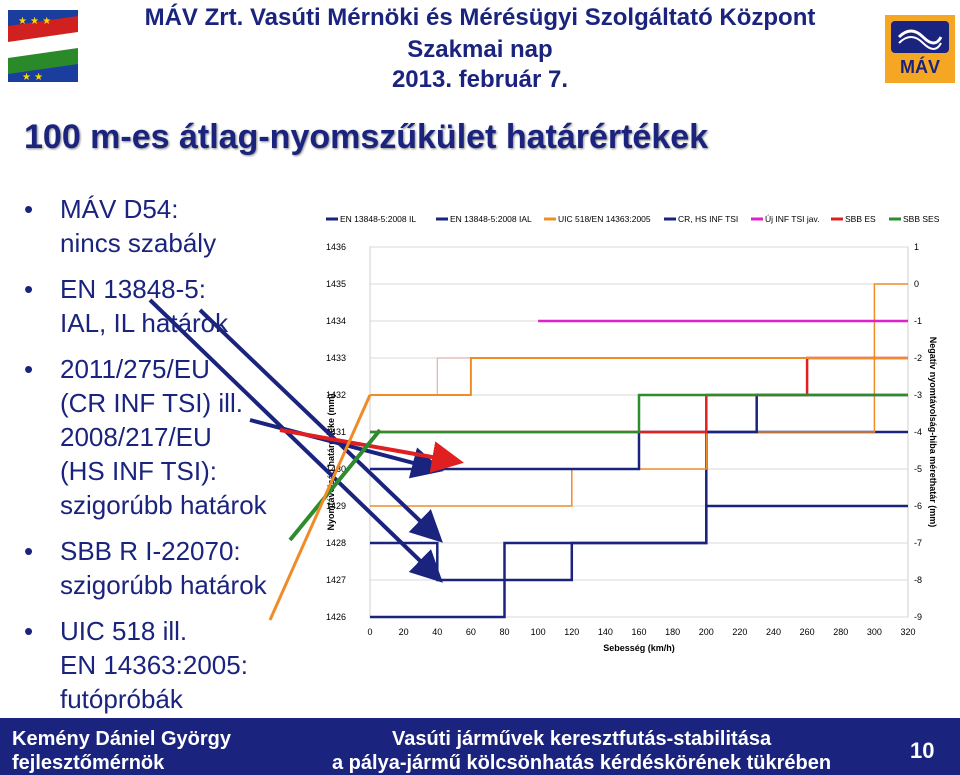 This screenshot has width=960, height=775. I want to click on y-tick-label: 1429, so click(336, 506).